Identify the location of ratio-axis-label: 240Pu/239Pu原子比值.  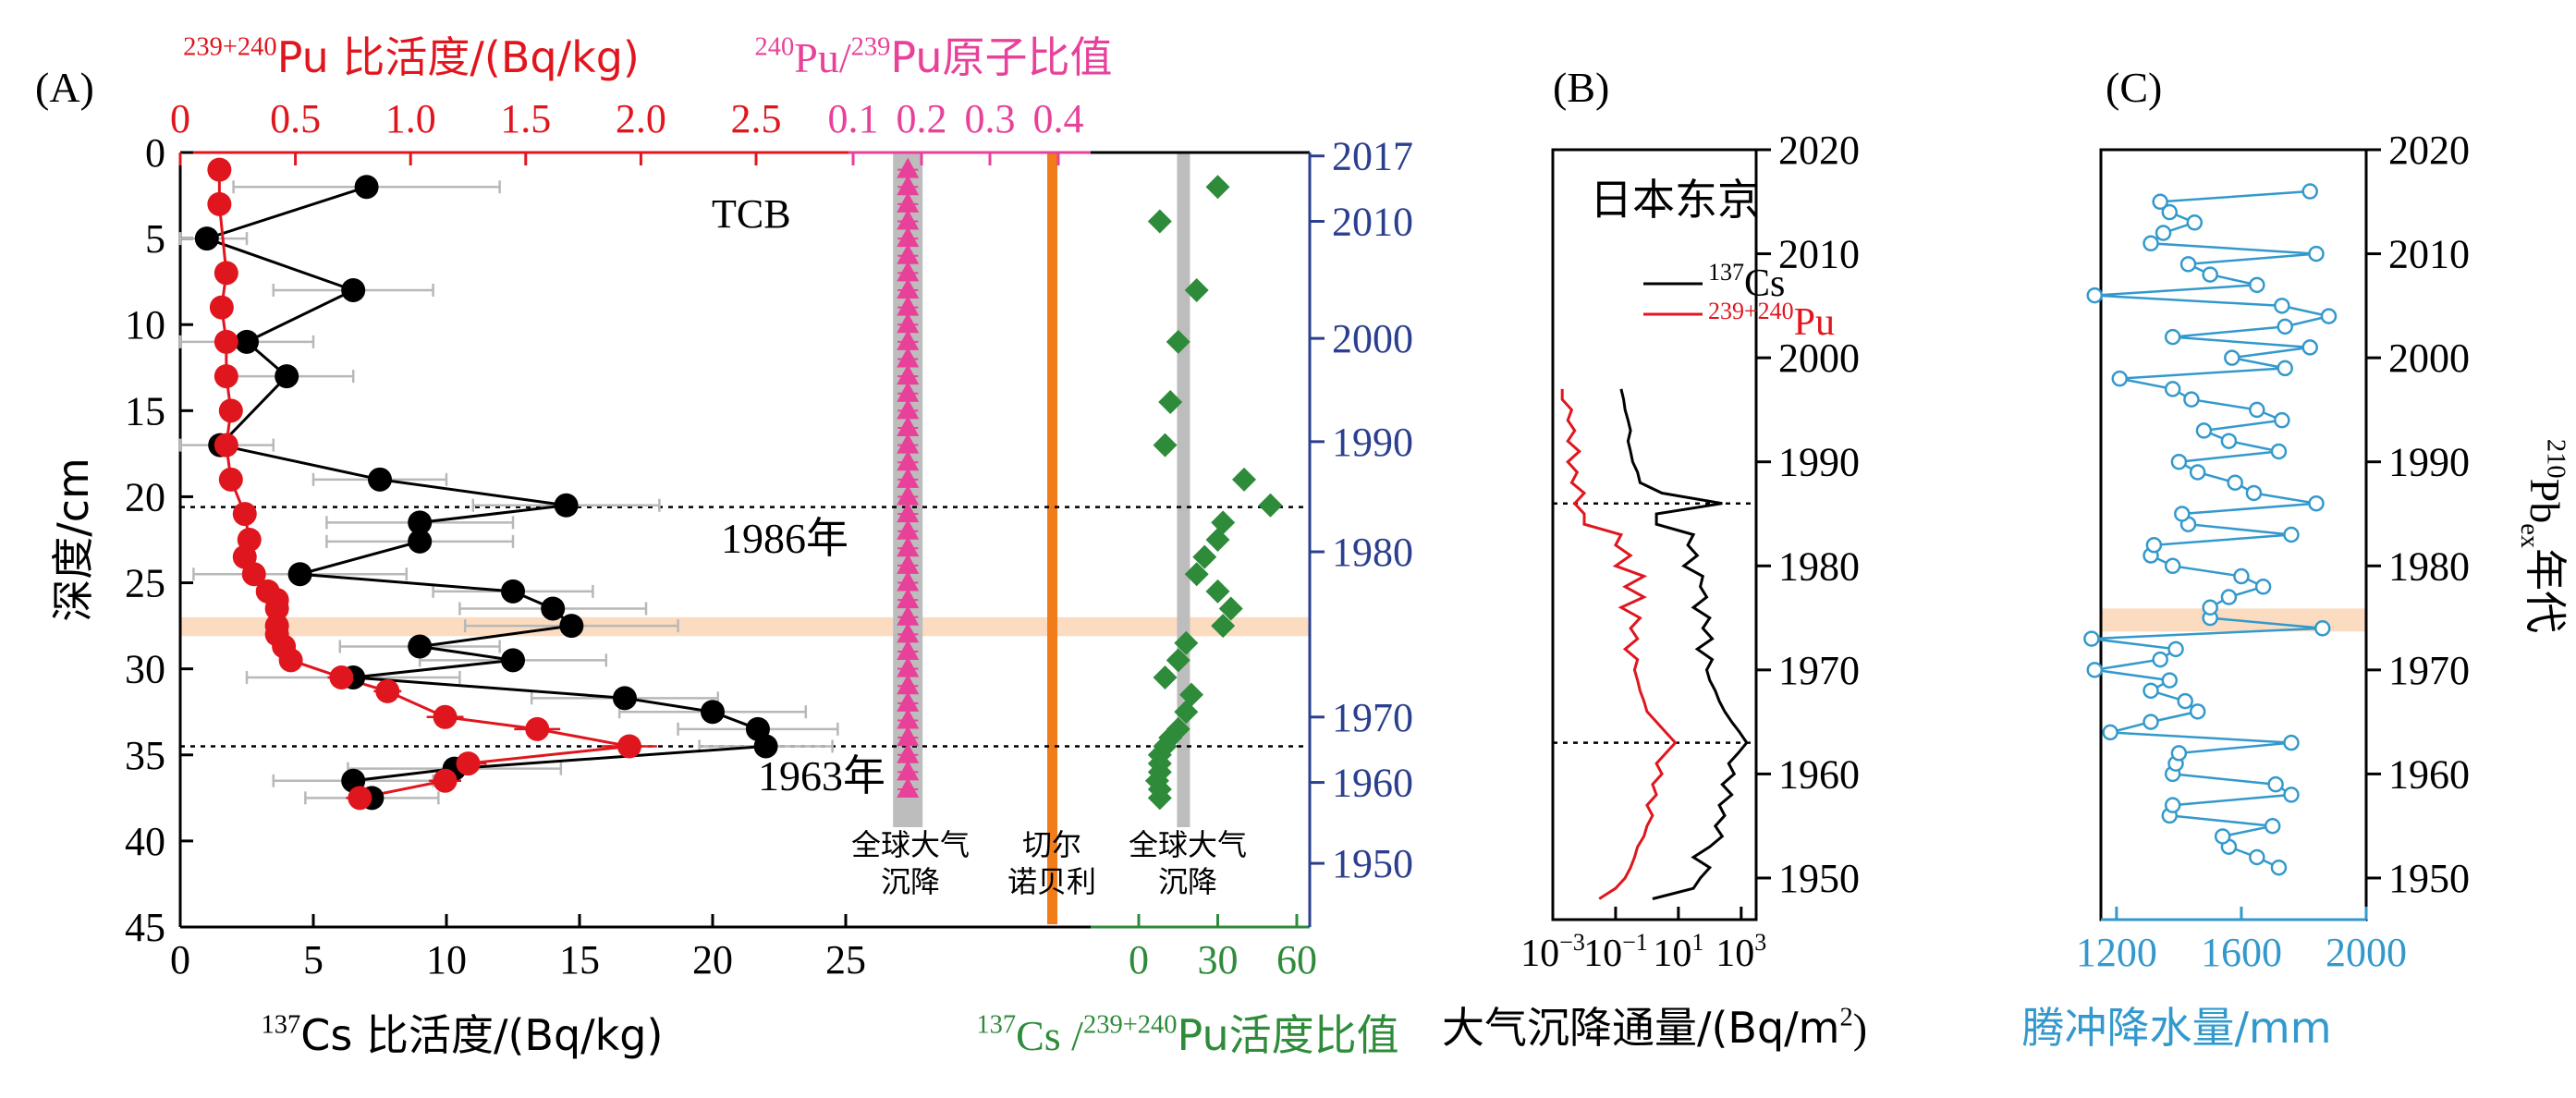
(934, 57).